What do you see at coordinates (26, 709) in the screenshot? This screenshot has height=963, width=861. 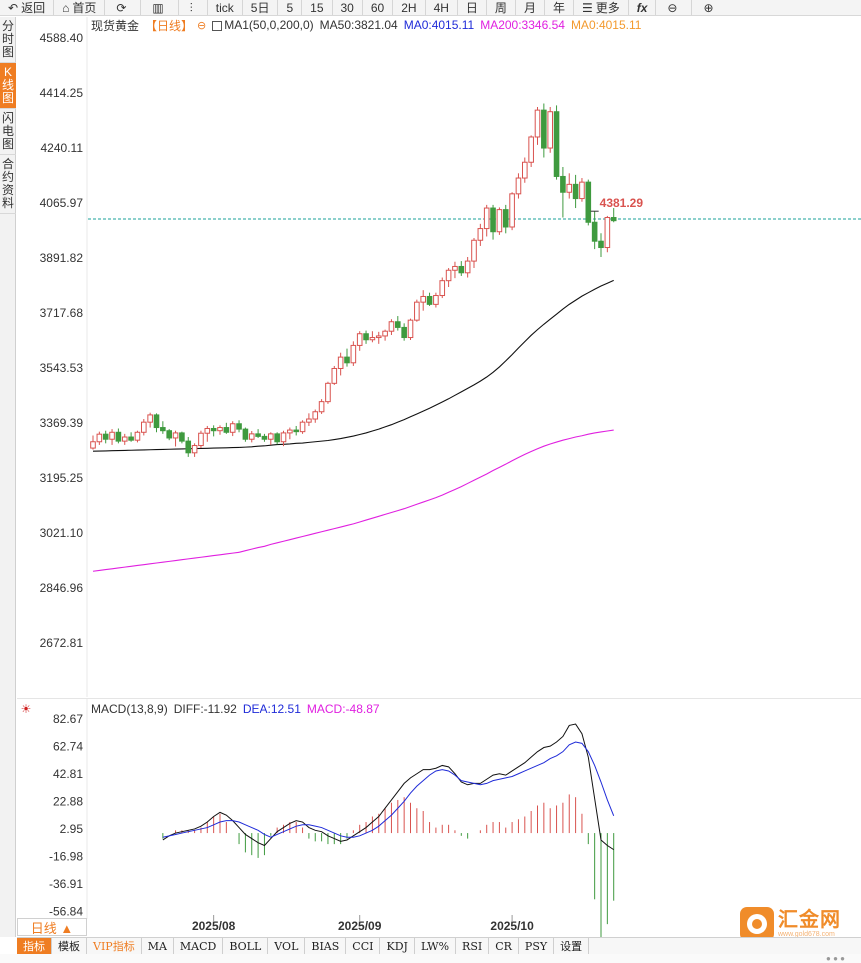 I see `indicator-settings-icon: ☀` at bounding box center [26, 709].